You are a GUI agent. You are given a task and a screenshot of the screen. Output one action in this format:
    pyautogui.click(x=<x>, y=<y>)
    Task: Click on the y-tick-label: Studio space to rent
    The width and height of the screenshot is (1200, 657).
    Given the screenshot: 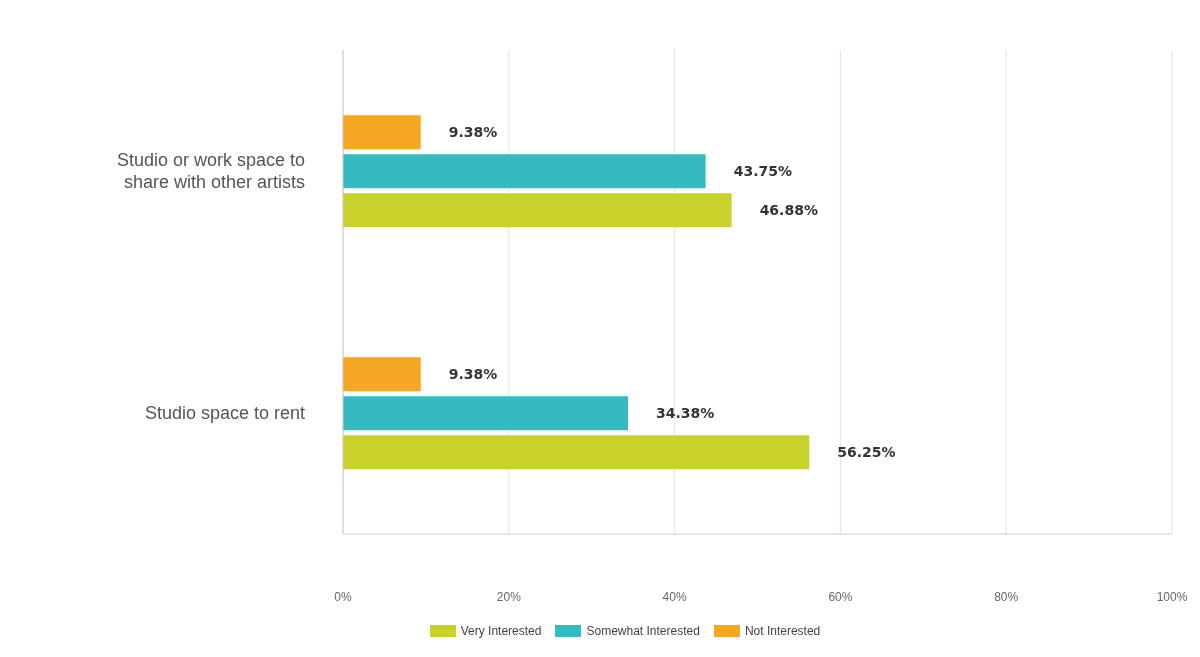 What is the action you would take?
    pyautogui.click(x=224, y=413)
    